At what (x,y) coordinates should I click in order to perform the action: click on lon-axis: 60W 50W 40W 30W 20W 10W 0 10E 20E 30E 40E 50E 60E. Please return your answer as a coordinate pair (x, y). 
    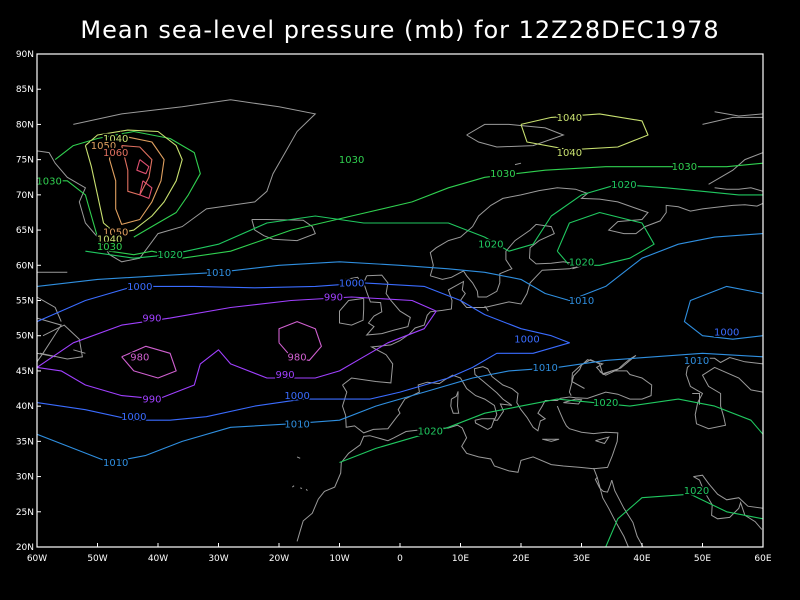
    Looking at the image, I should click on (399, 553).